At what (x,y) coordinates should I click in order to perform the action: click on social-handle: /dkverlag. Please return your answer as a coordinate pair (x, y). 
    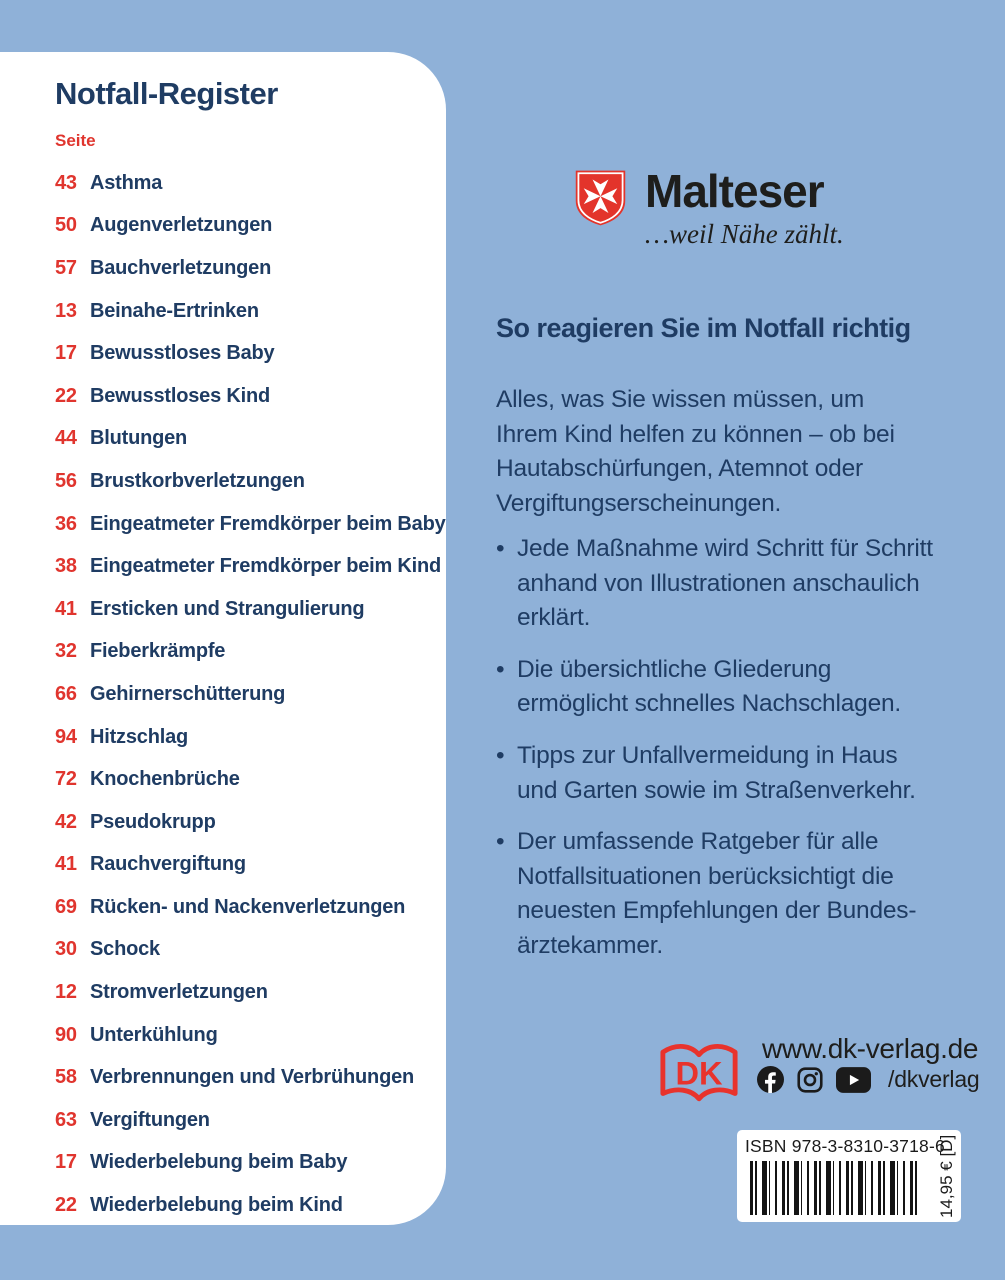
    Looking at the image, I should click on (934, 1079).